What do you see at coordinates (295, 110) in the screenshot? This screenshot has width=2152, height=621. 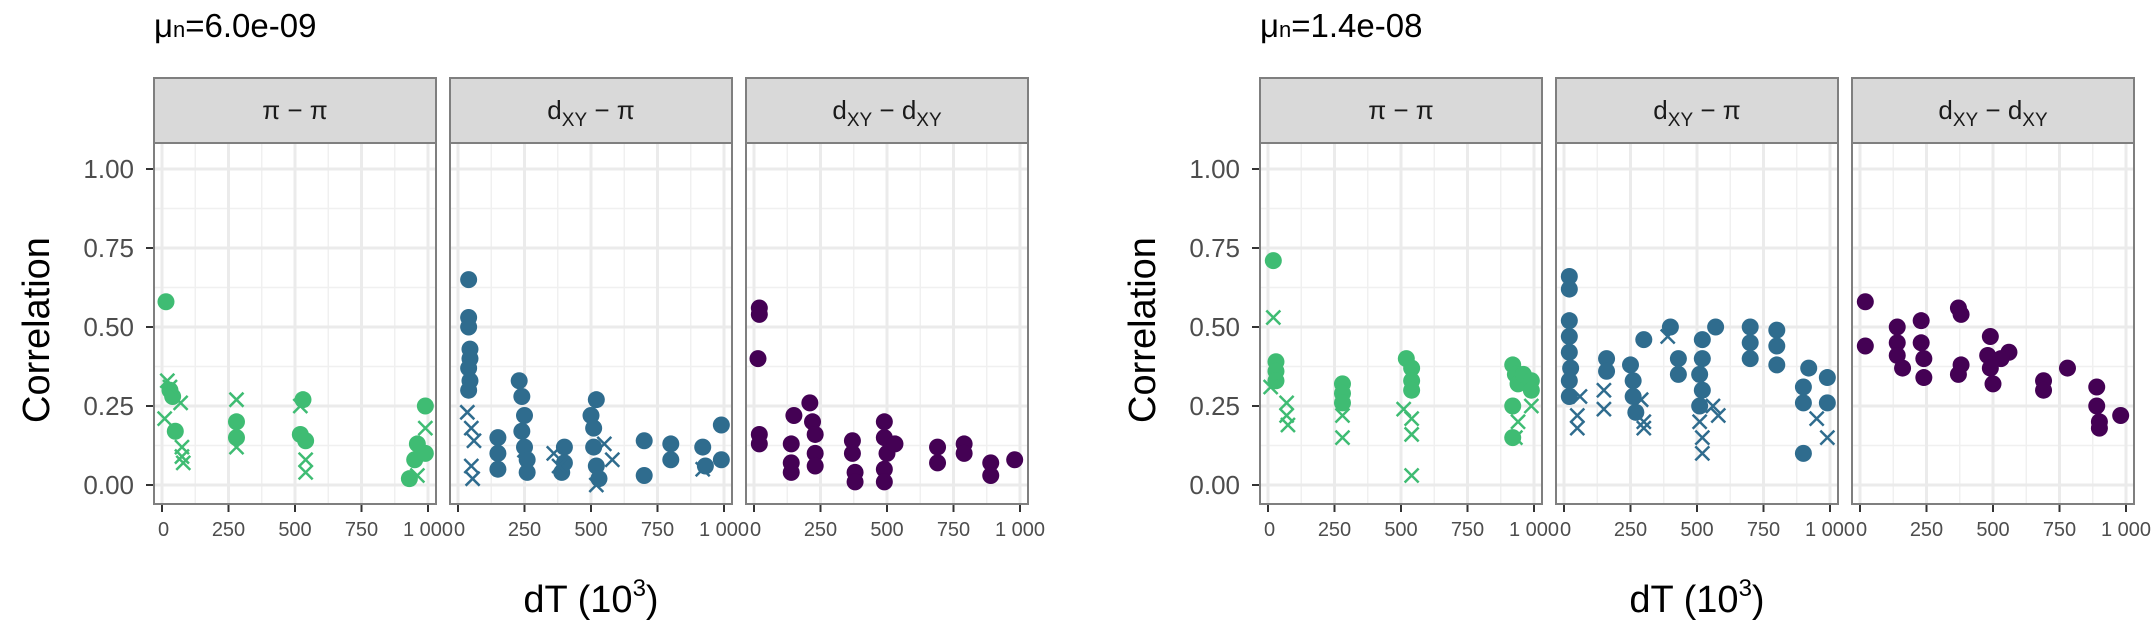 I see `strip-label-part: π − π` at bounding box center [295, 110].